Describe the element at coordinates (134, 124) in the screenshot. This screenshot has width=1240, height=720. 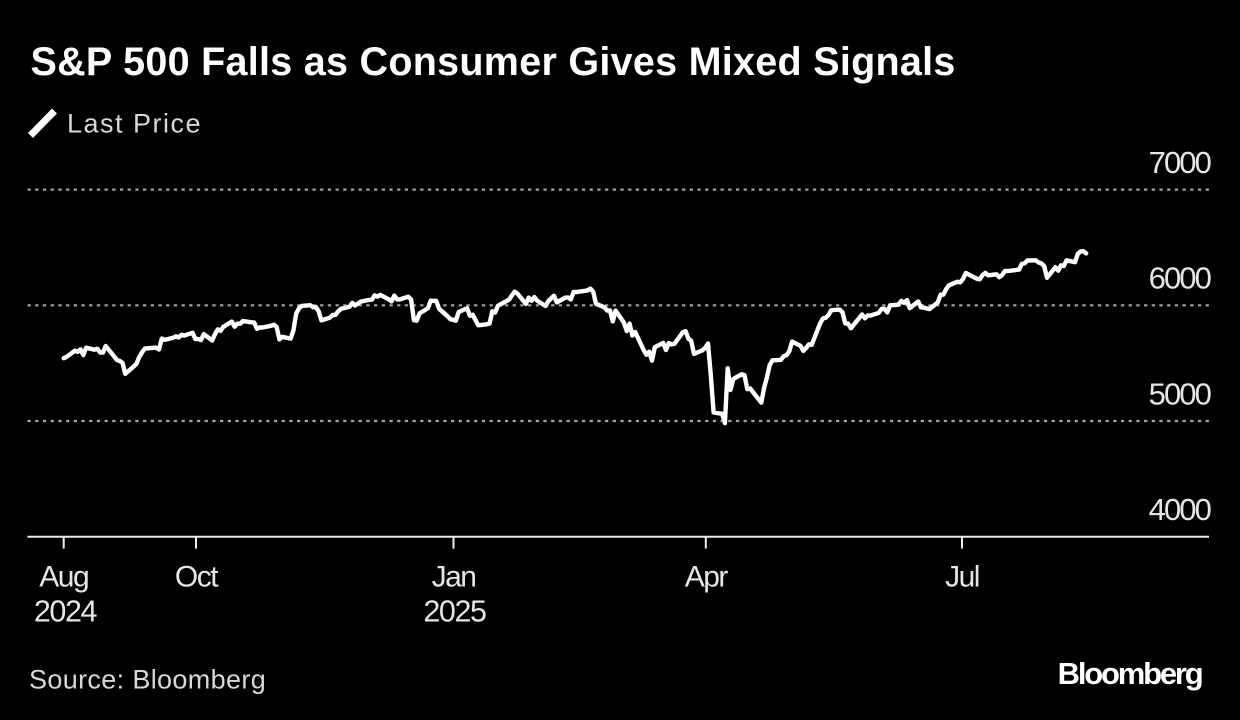
I see `svg-text: Last Price` at that location.